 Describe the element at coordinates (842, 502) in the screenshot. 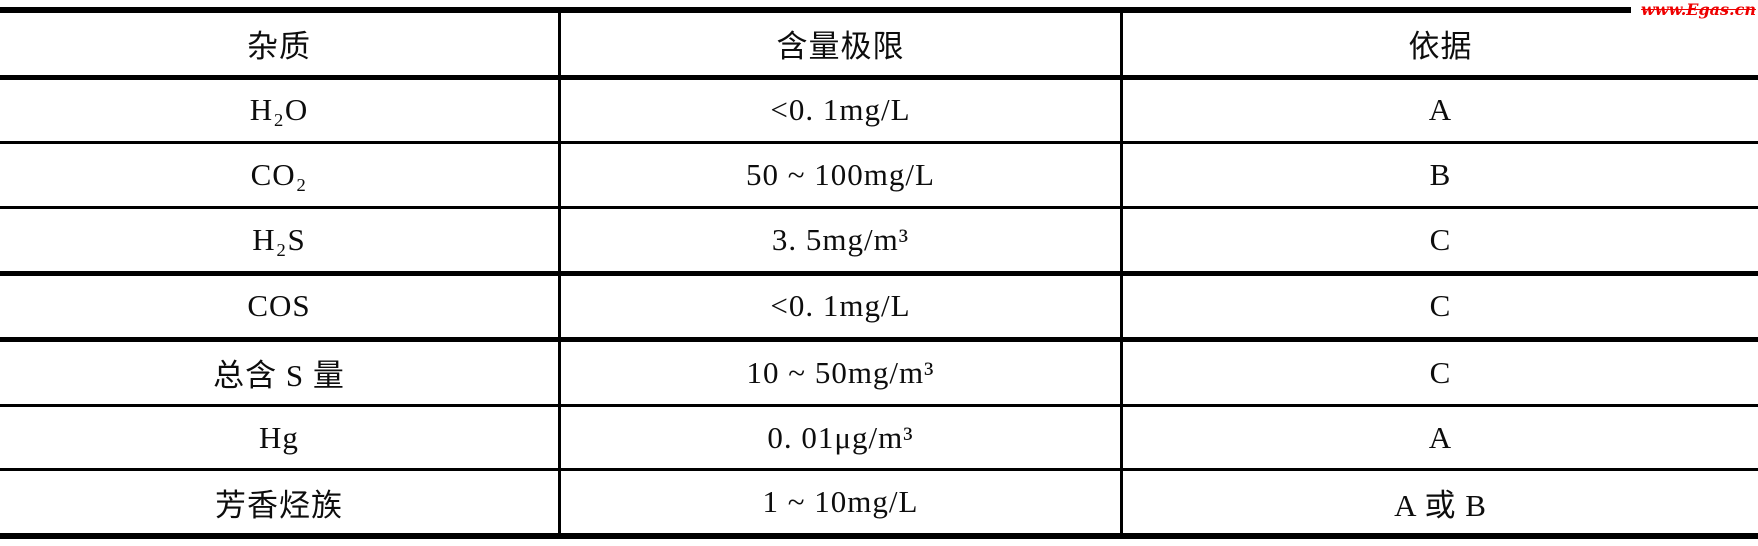

I see `cell-limit: 1 ~ 10mg/L` at that location.